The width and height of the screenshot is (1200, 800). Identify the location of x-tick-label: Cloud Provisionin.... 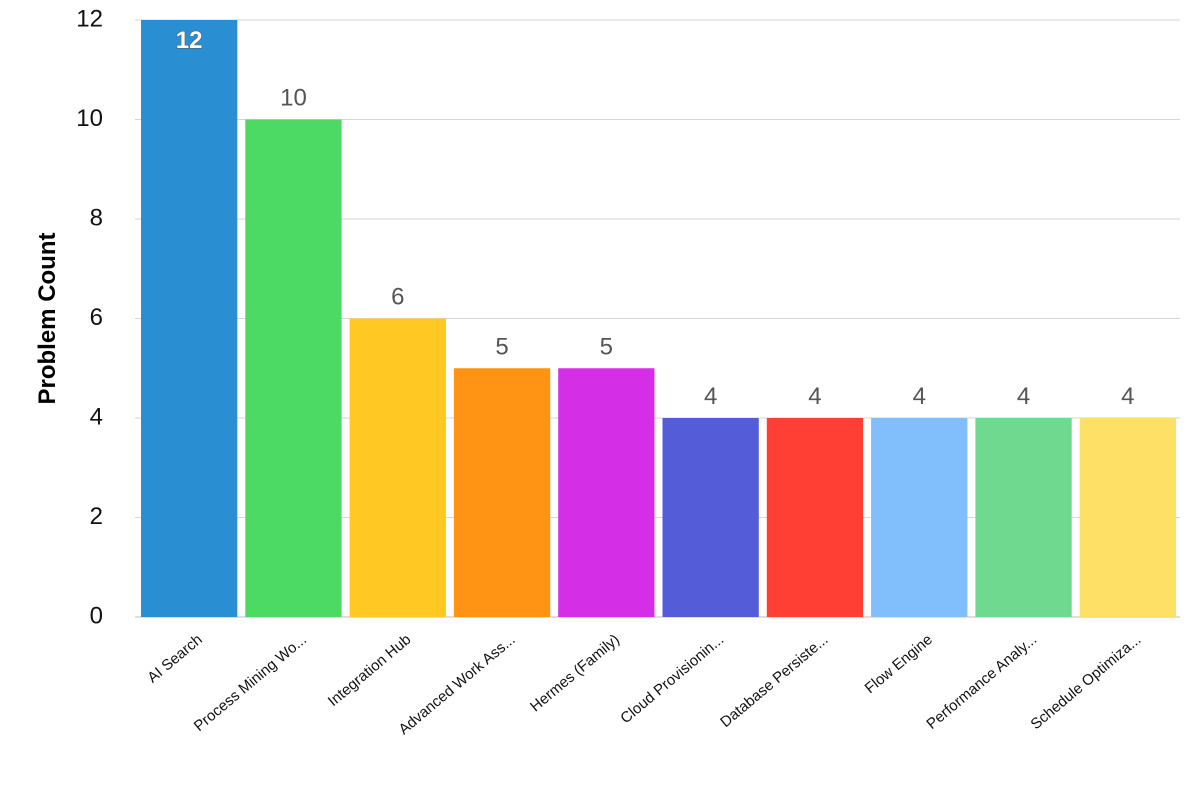
(672, 679).